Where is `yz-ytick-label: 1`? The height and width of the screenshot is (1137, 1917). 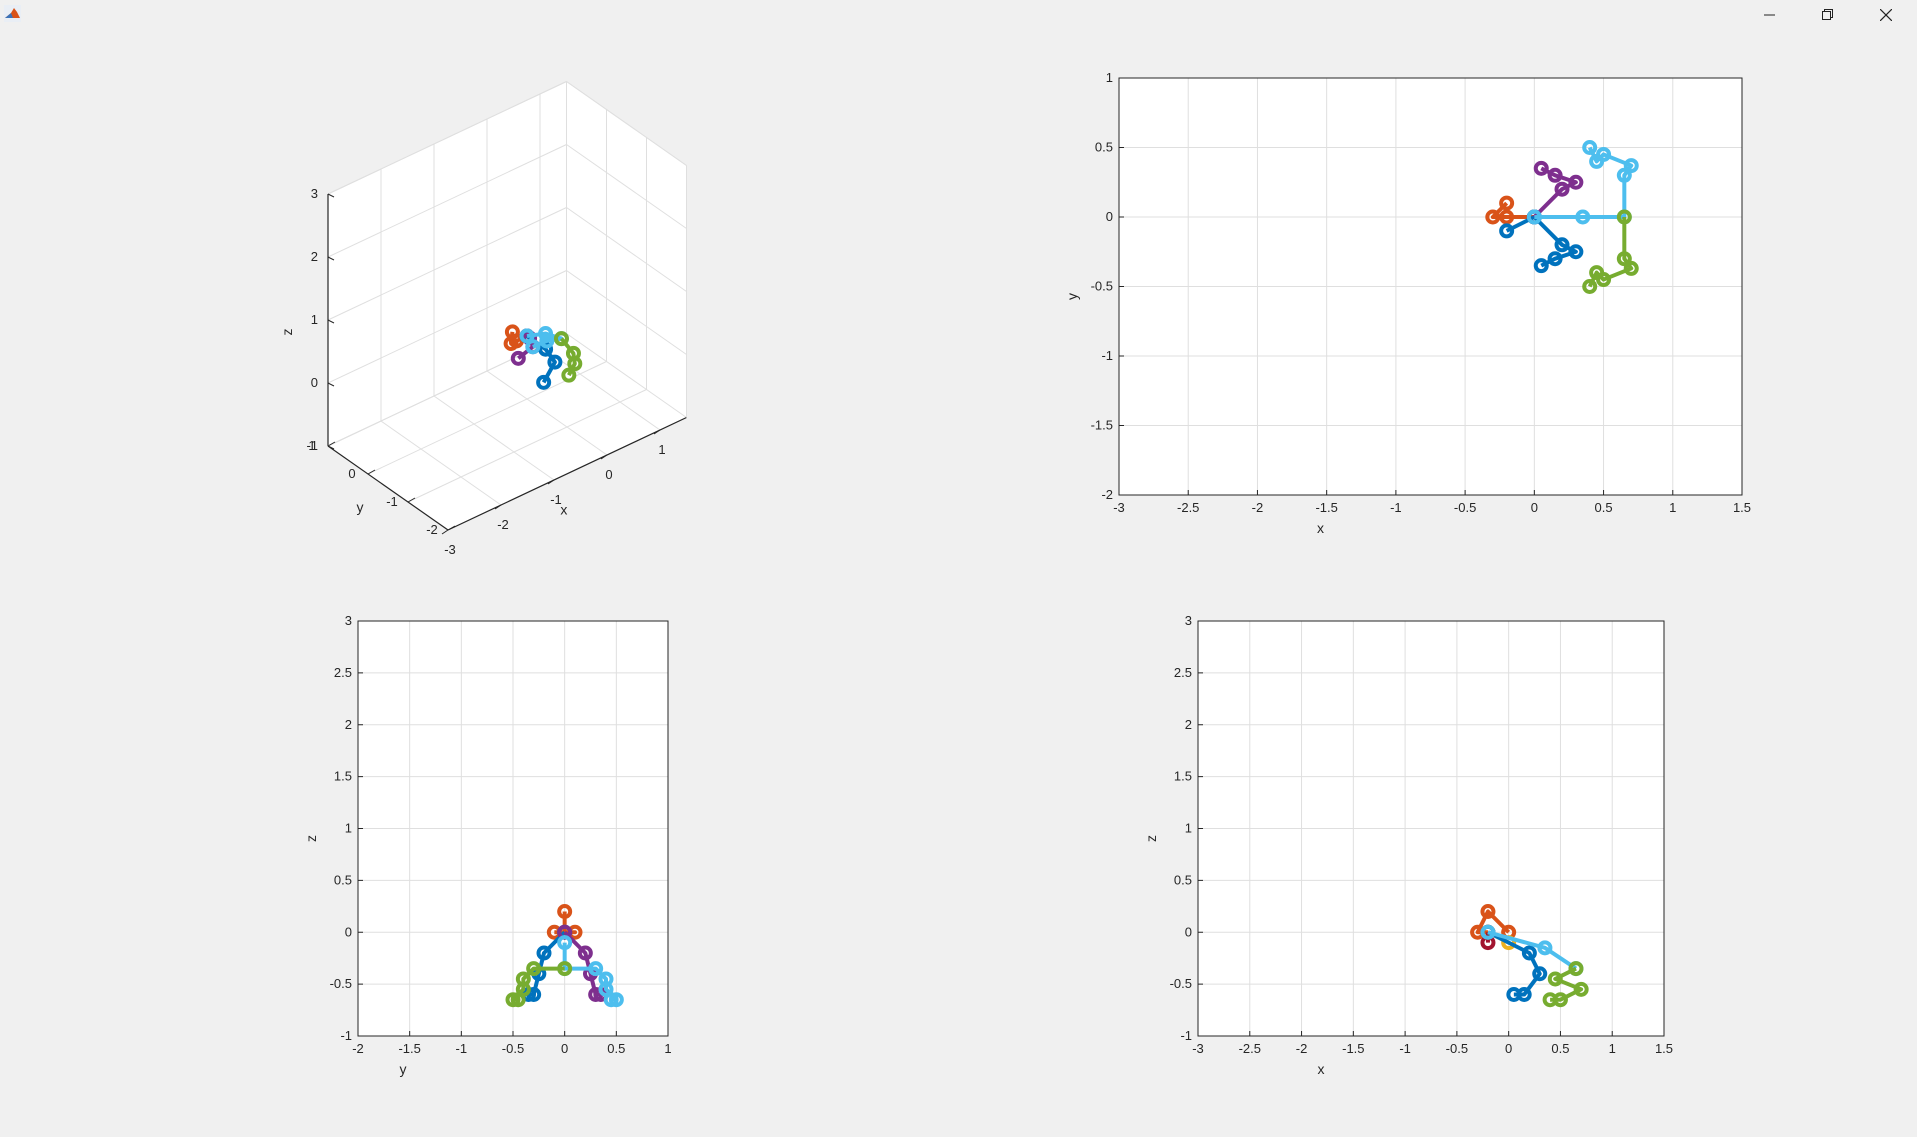
yz-ytick-label: 1 is located at coordinates (348, 828).